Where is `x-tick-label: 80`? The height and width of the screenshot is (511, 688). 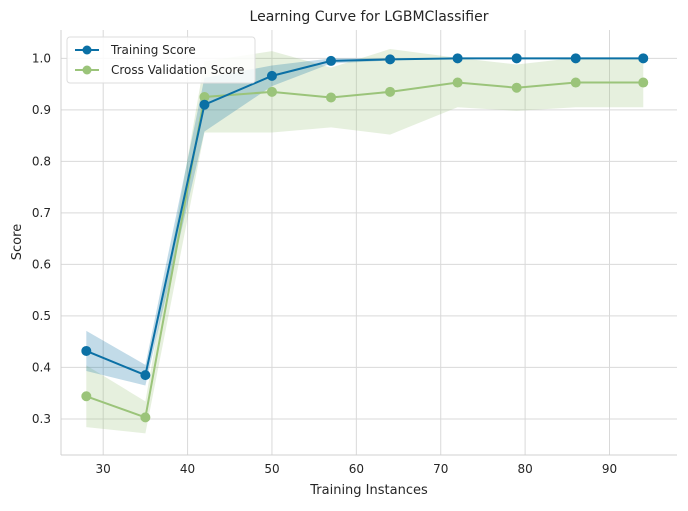
x-tick-label: 80 is located at coordinates (524, 469).